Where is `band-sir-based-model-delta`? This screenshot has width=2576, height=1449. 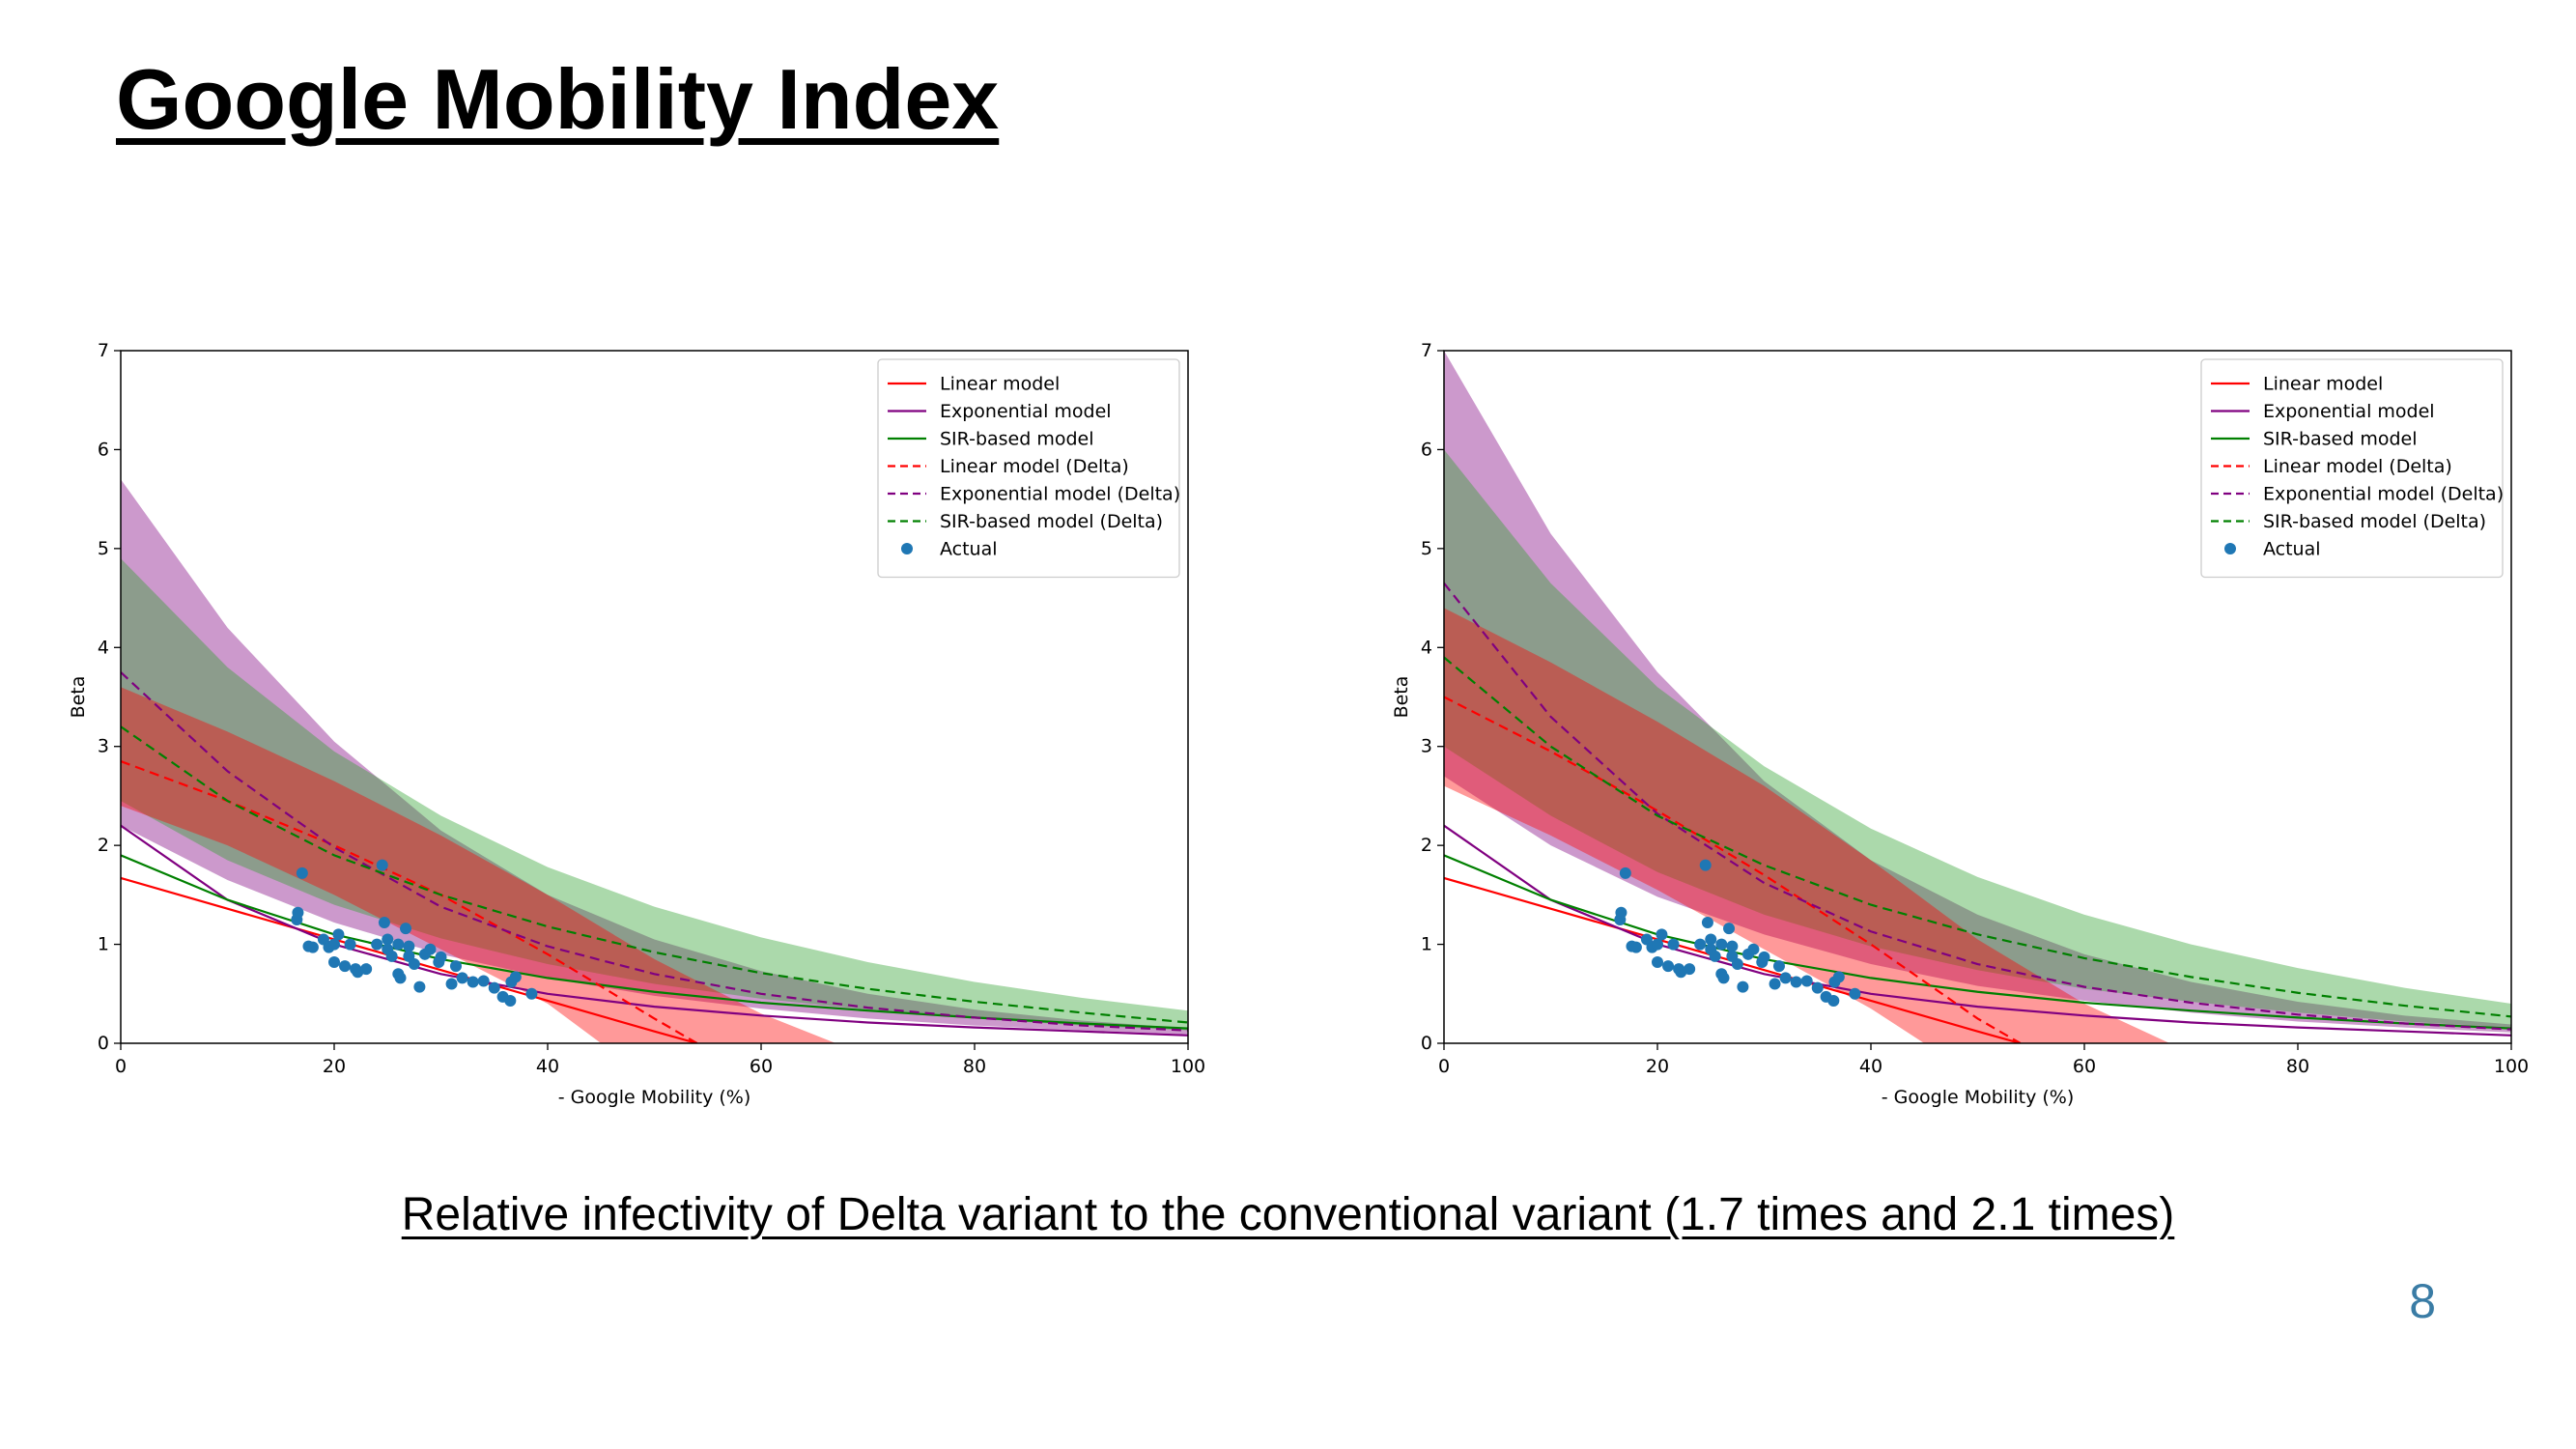 band-sir-based-model-delta is located at coordinates (654, 794).